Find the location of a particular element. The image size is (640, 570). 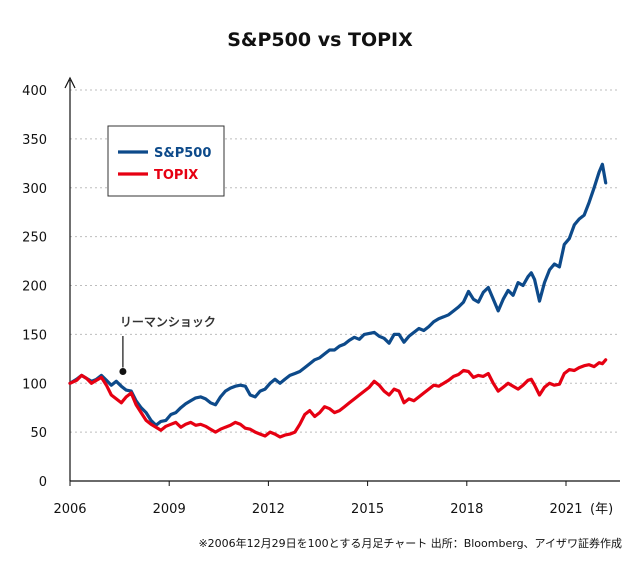

y-tick-label: 350 is located at coordinates (34, 140).